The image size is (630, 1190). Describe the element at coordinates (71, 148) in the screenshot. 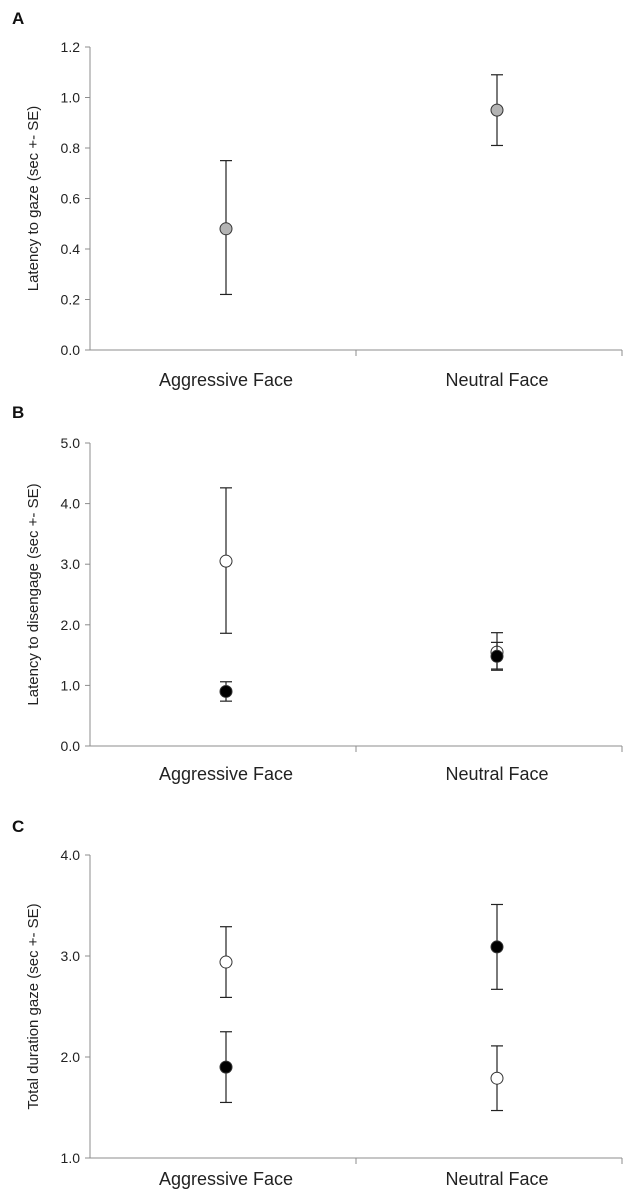

I see `y-tick-label: 0.8` at that location.